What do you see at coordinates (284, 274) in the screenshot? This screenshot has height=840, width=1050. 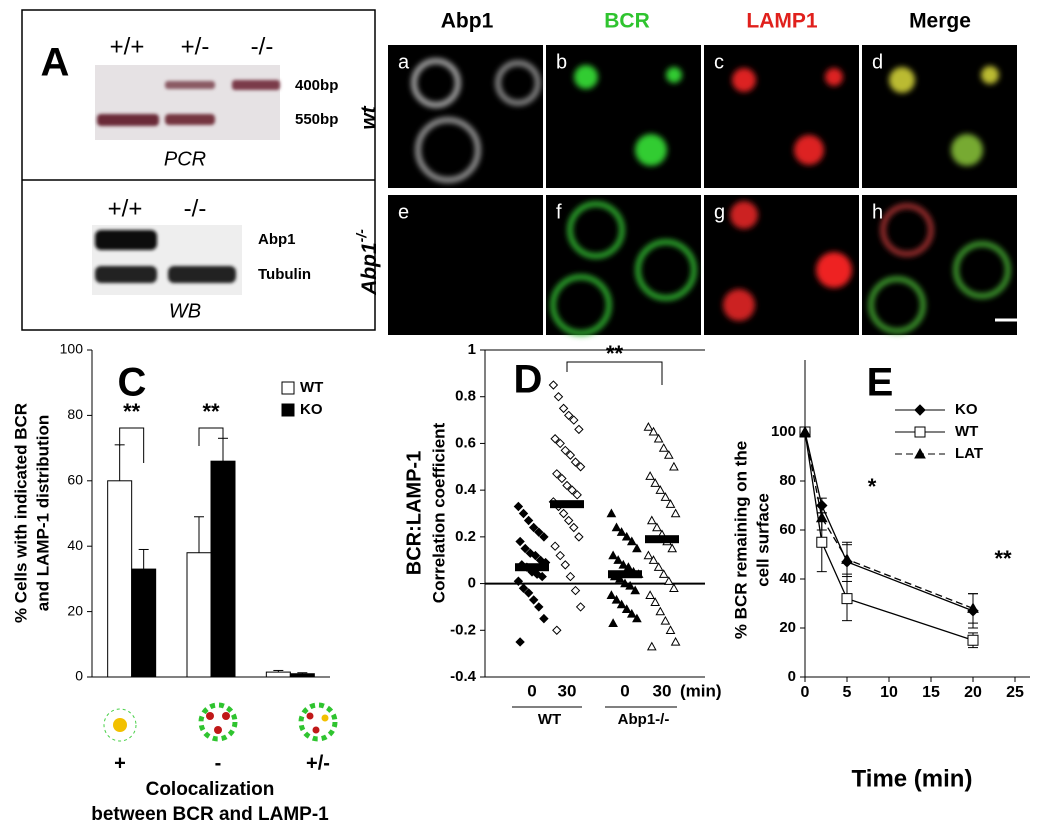 I see `band-label: Tubulin` at bounding box center [284, 274].